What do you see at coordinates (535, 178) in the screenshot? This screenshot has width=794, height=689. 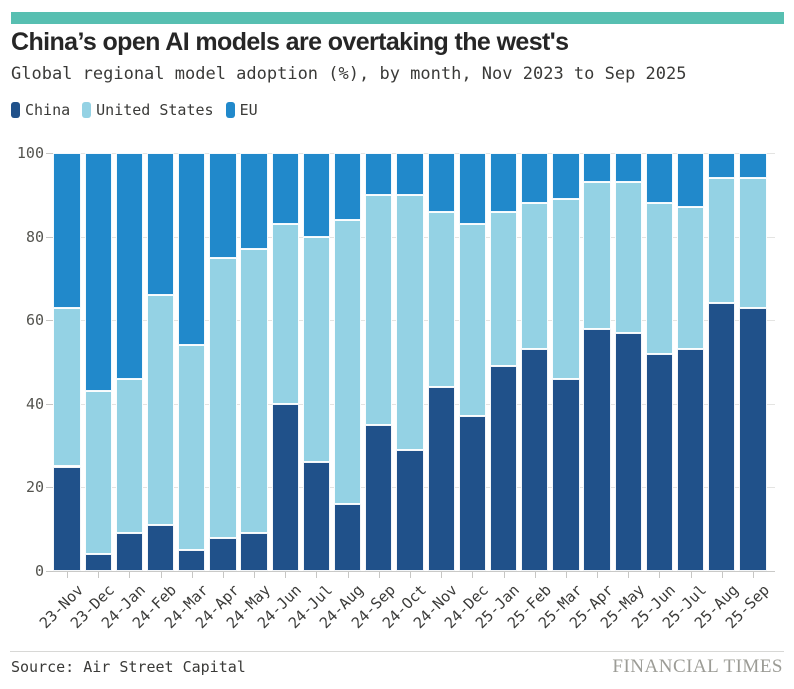 I see `bar-25-feb-eu` at bounding box center [535, 178].